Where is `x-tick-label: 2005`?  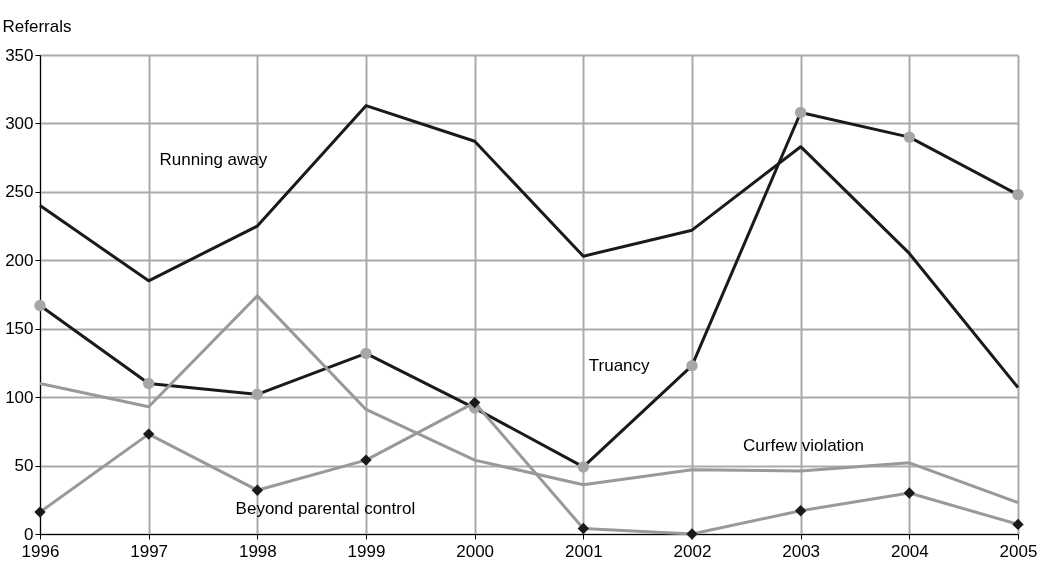 x-tick-label: 2005 is located at coordinates (1018, 551).